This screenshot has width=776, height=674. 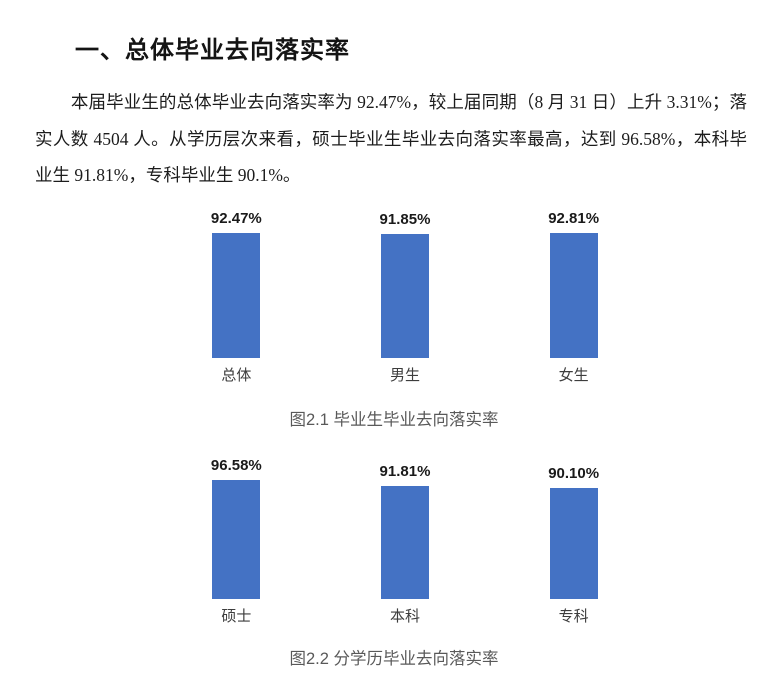 I want to click on bar-group-bachelor: 91.81% 本科, so click(x=405, y=536).